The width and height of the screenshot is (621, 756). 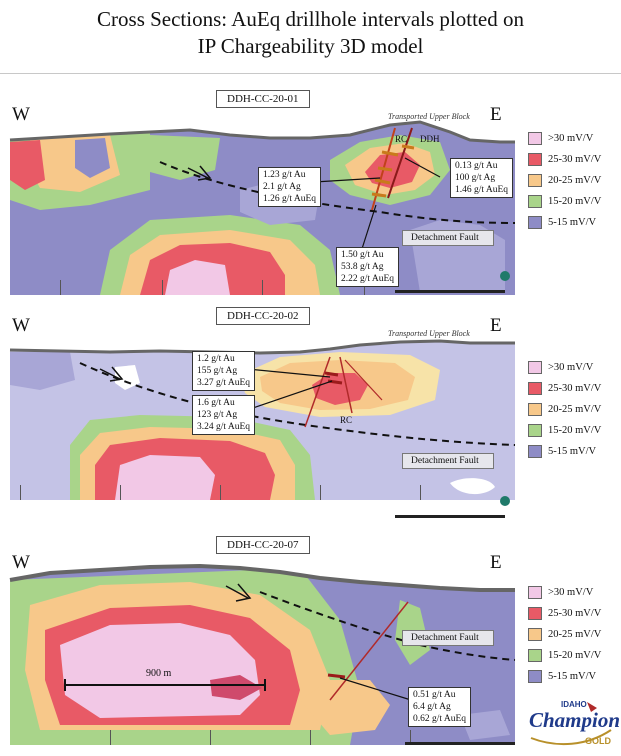 I want to click on assay-callout: 1.2 g/t Au 155 g/t Ag 3.27 g/t AuEq, so click(x=224, y=371).